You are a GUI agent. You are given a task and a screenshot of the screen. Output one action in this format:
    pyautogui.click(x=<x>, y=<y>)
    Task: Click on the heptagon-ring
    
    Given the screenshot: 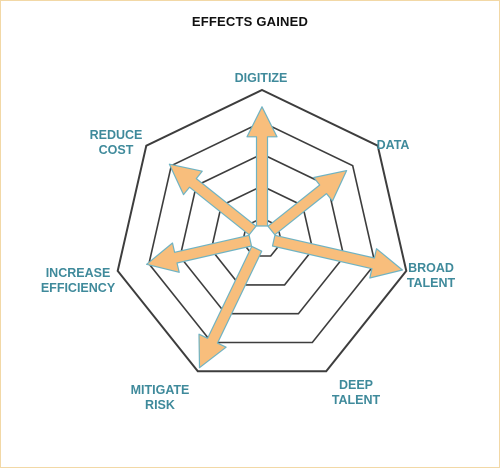 What is the action you would take?
    pyautogui.click(x=262, y=235)
    